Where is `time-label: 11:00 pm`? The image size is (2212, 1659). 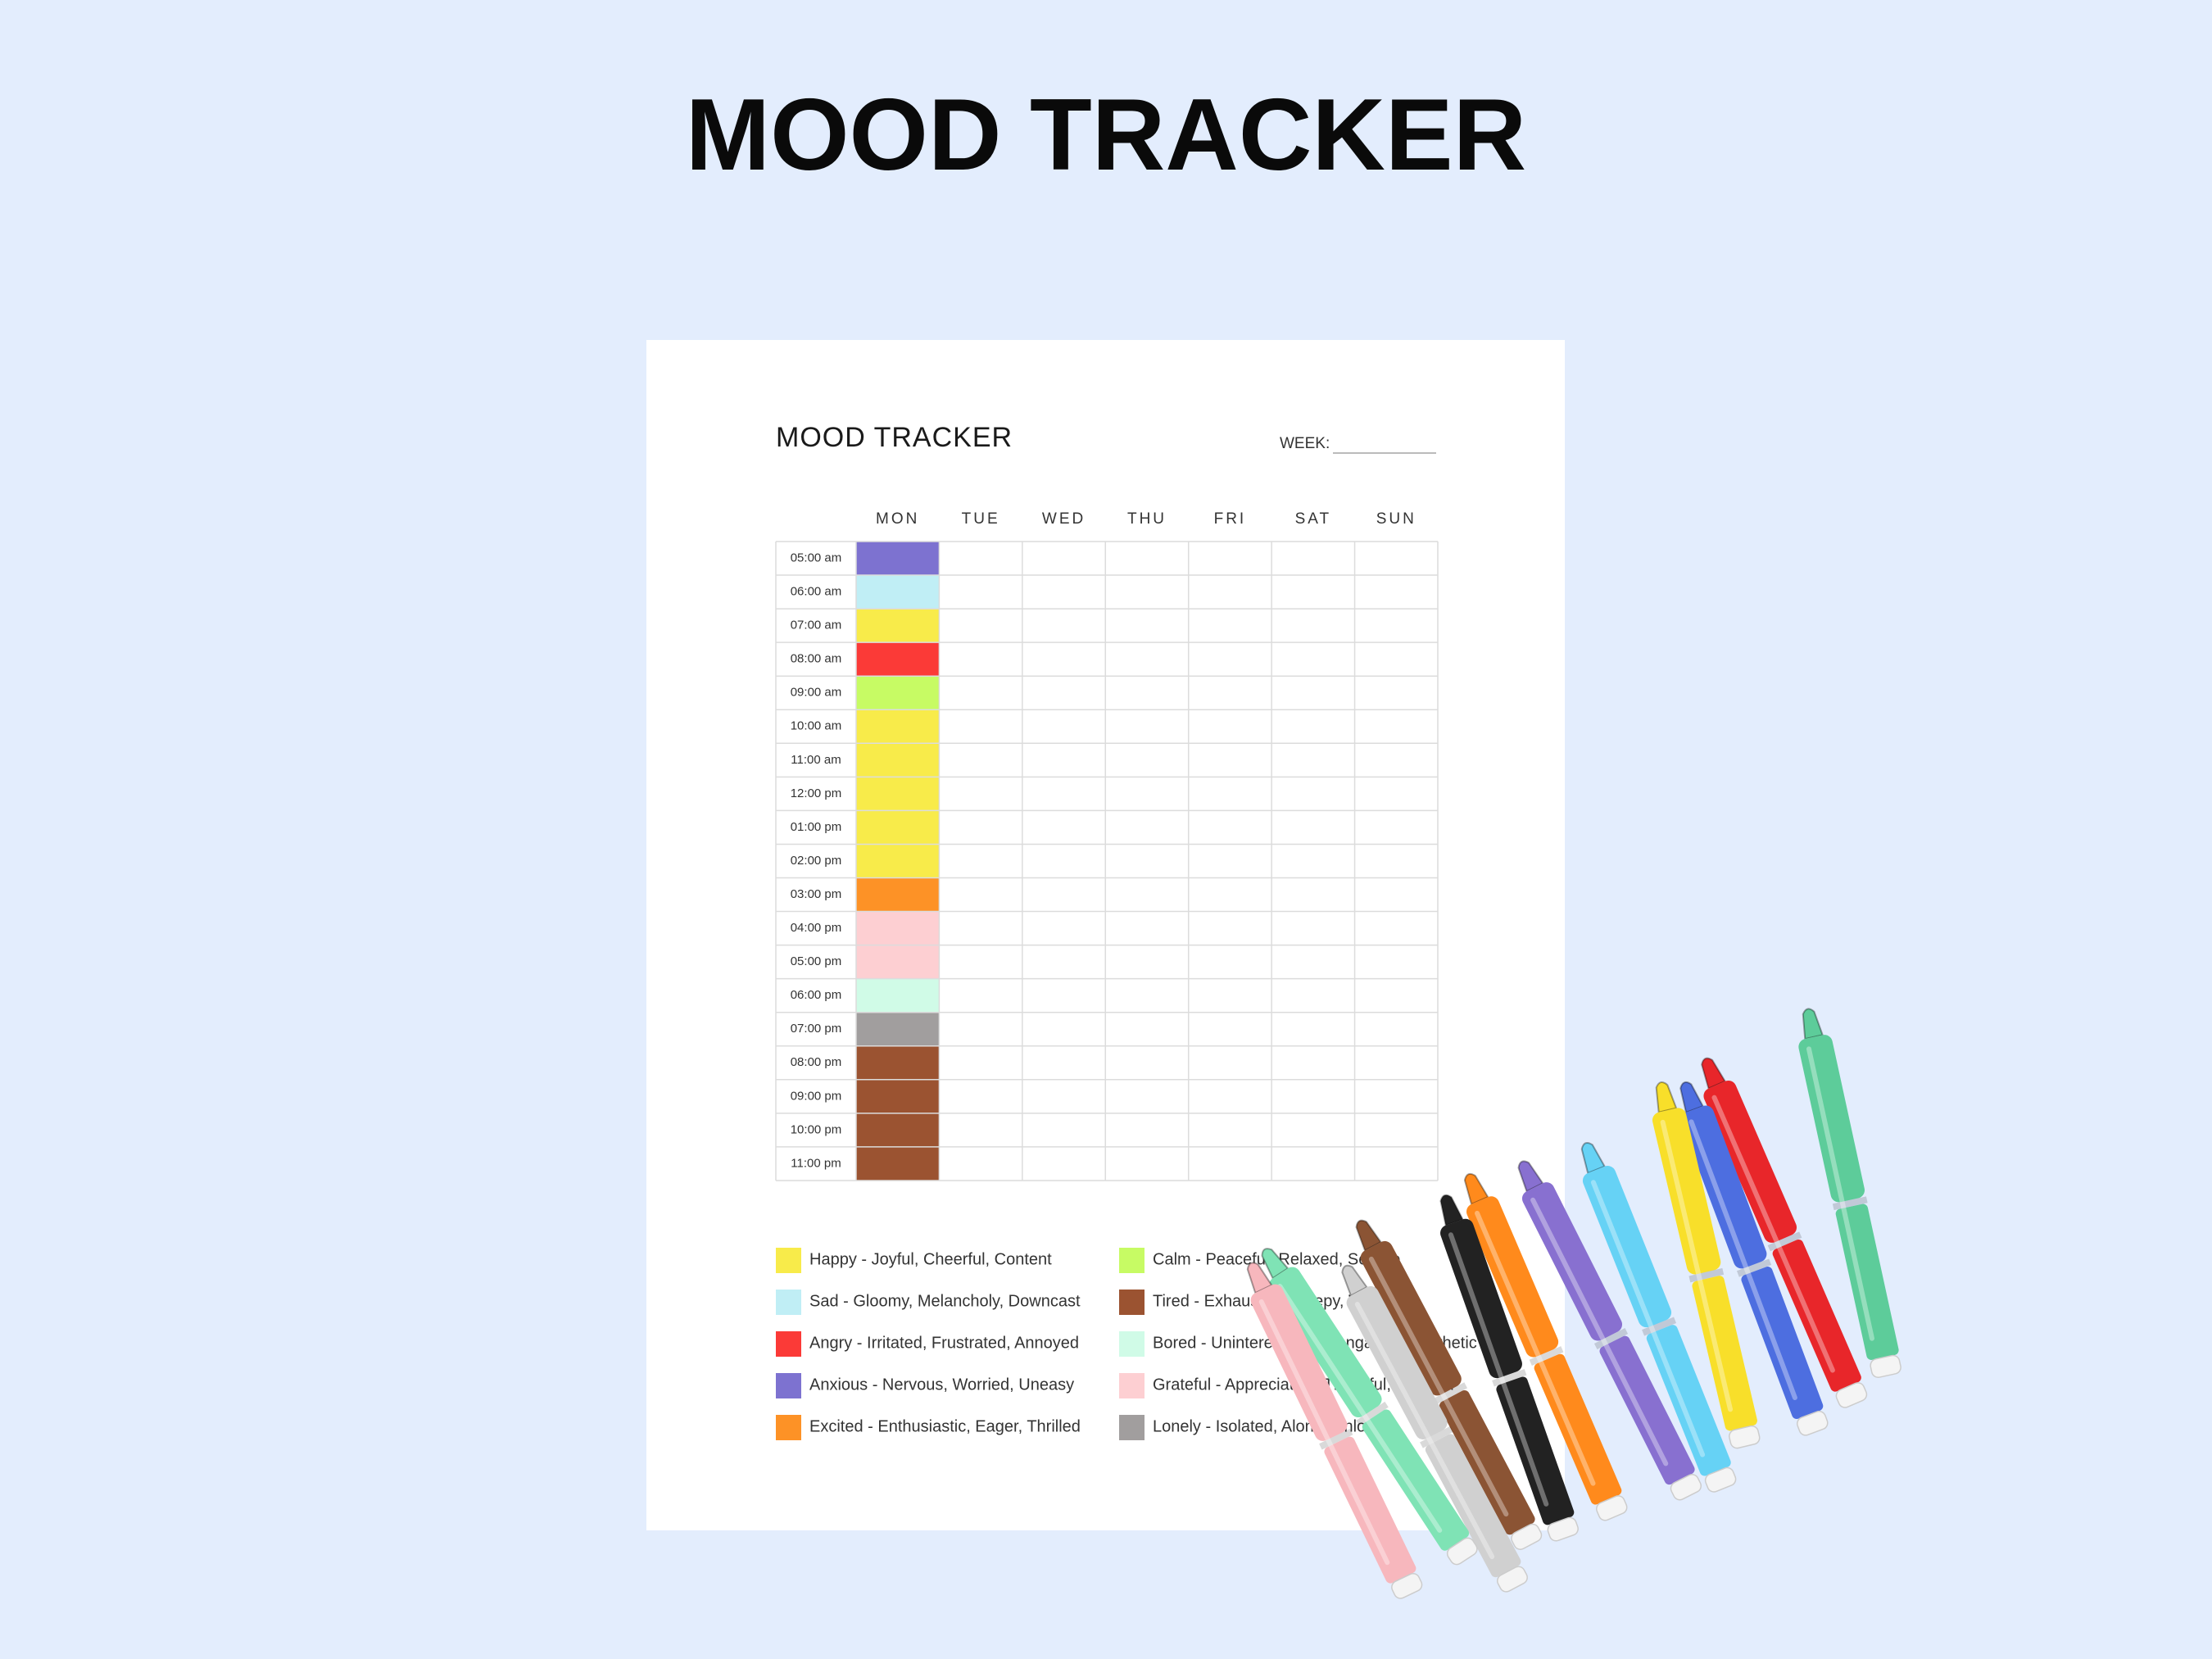
time-label: 11:00 pm is located at coordinates (816, 1163).